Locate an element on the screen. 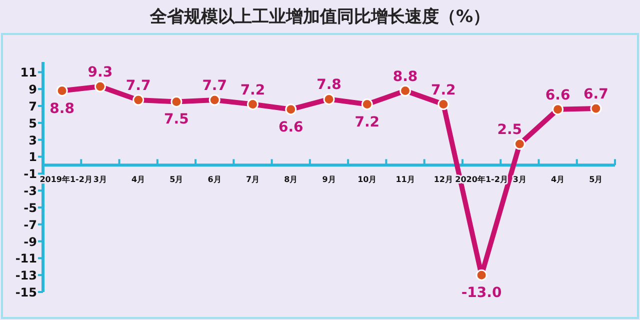  x-tick-label: 10月 is located at coordinates (367, 179).